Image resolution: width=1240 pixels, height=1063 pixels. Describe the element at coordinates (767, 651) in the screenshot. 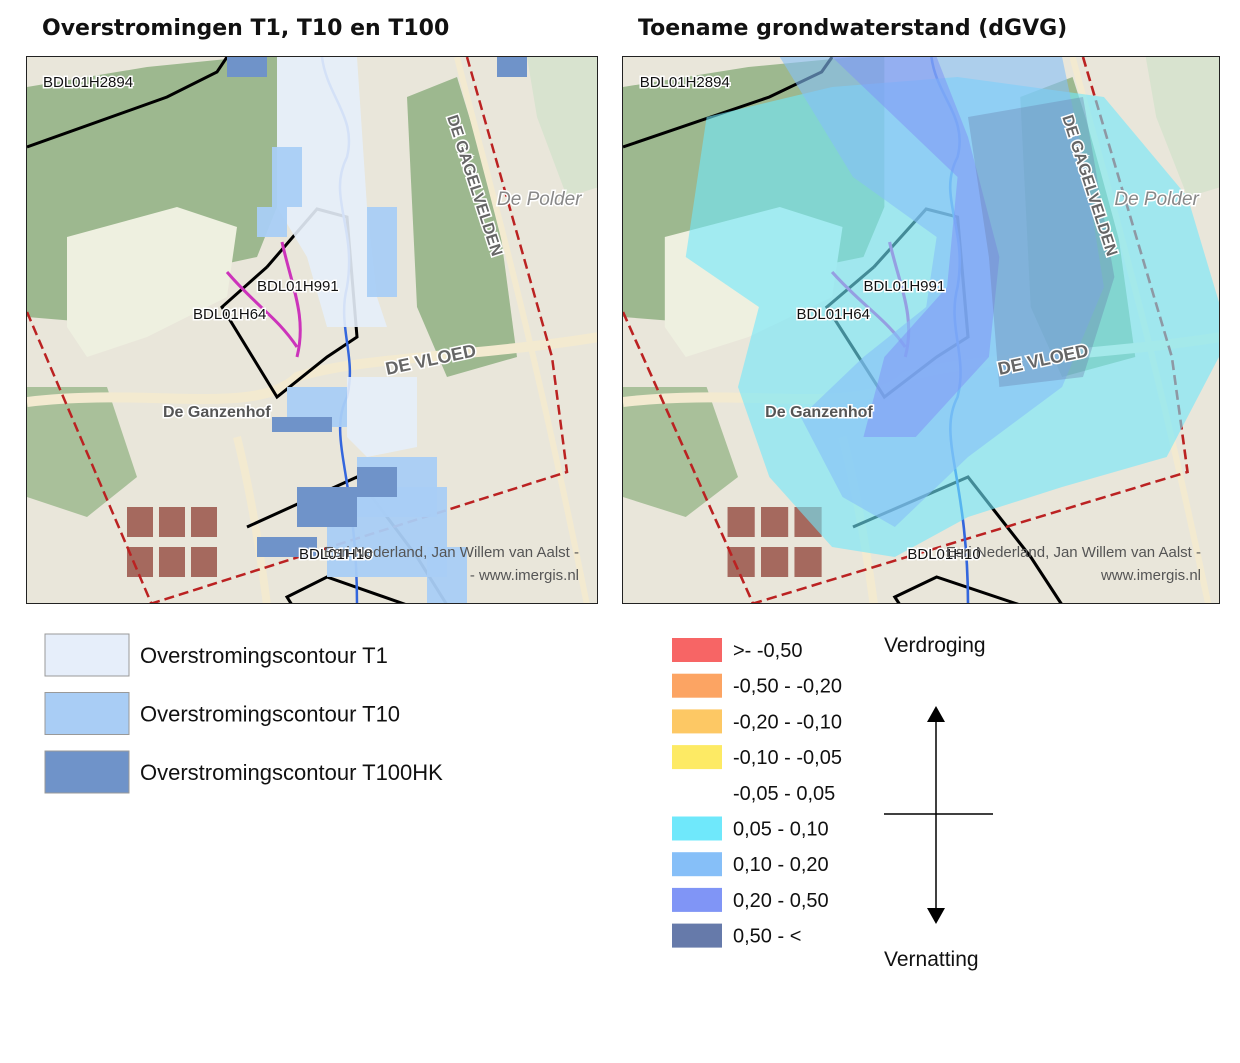

I see `legend-label: >- -0,50` at that location.